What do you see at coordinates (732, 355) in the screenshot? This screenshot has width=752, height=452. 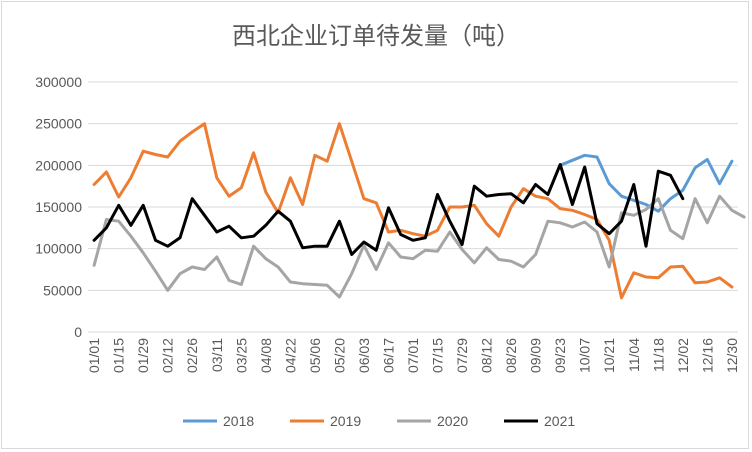 I see `x-tick-label: 12/30` at bounding box center [732, 355].